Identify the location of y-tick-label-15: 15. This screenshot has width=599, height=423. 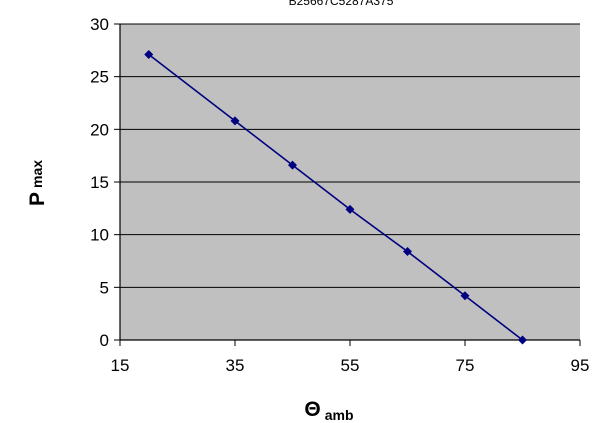
(99, 182).